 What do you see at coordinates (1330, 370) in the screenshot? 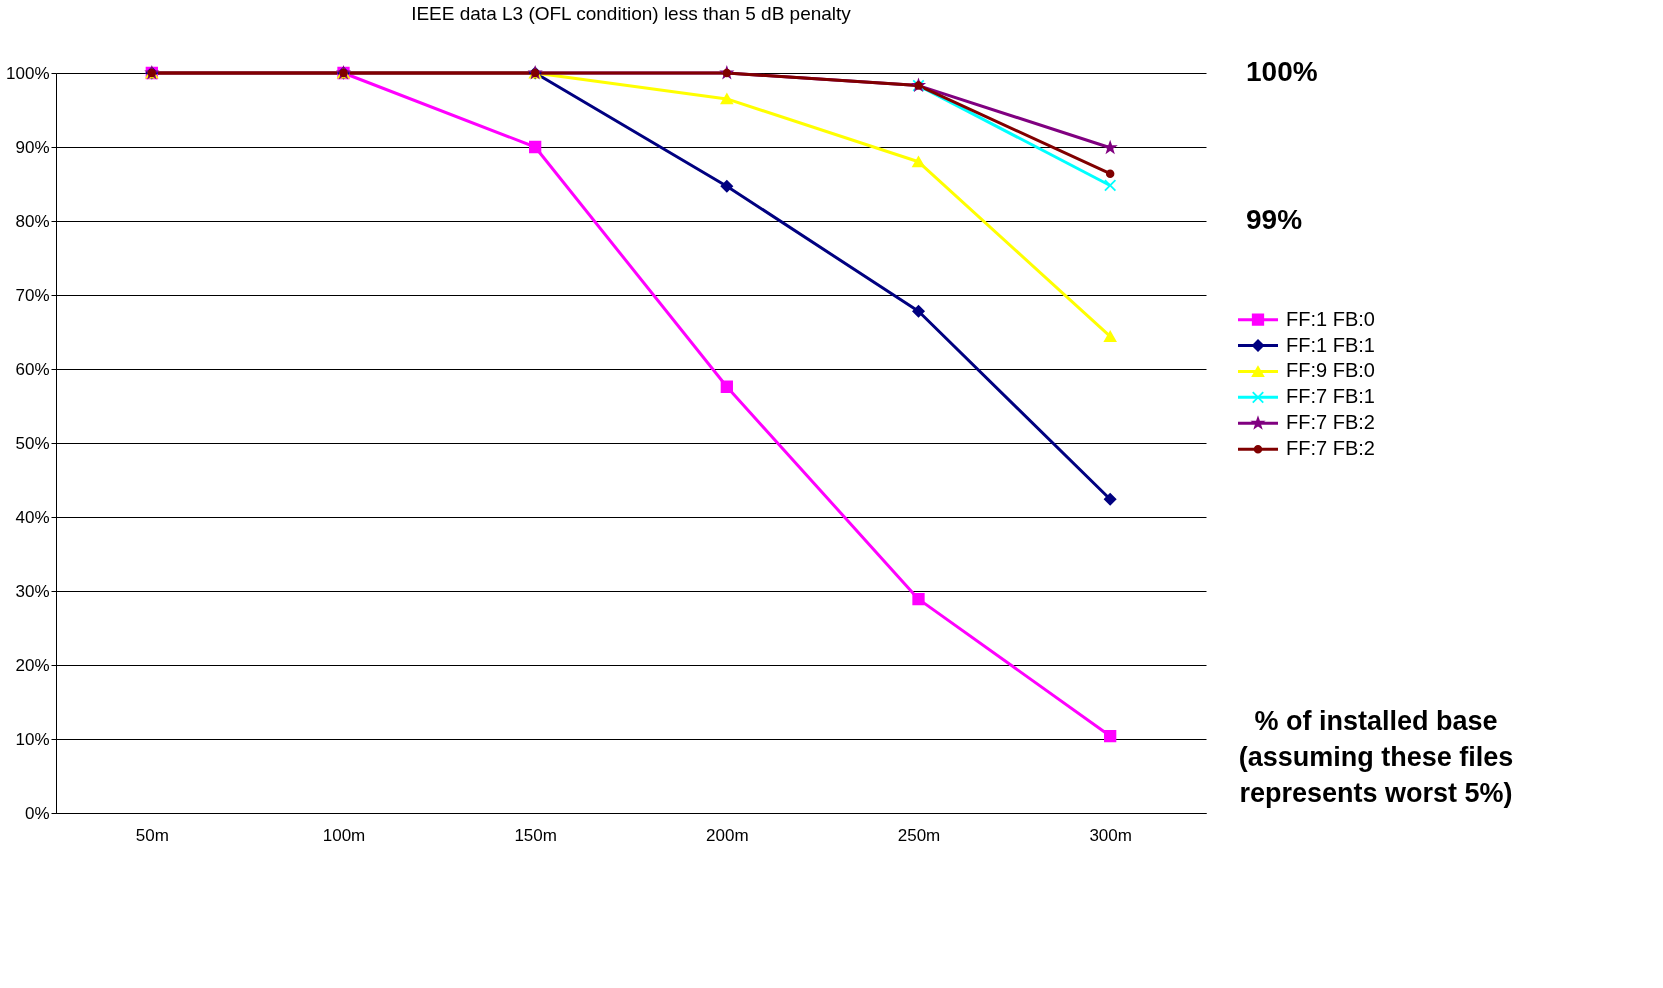
I see `legend-label: FF:9 FB:0` at bounding box center [1330, 370].